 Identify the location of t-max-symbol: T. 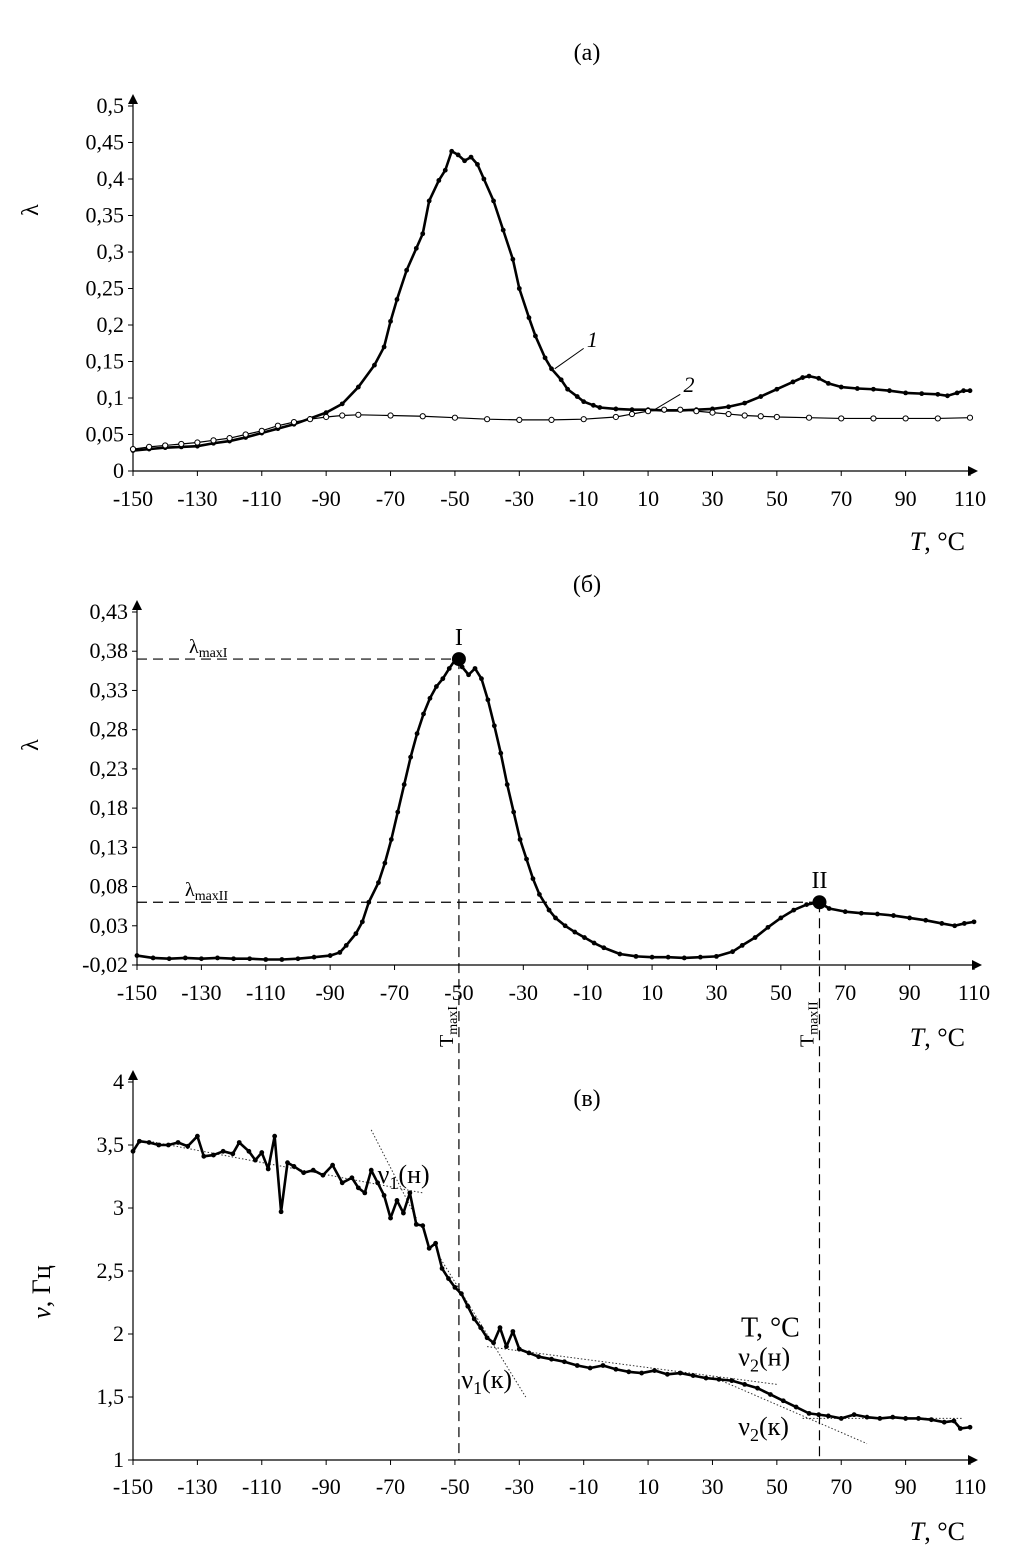
(807, 1041).